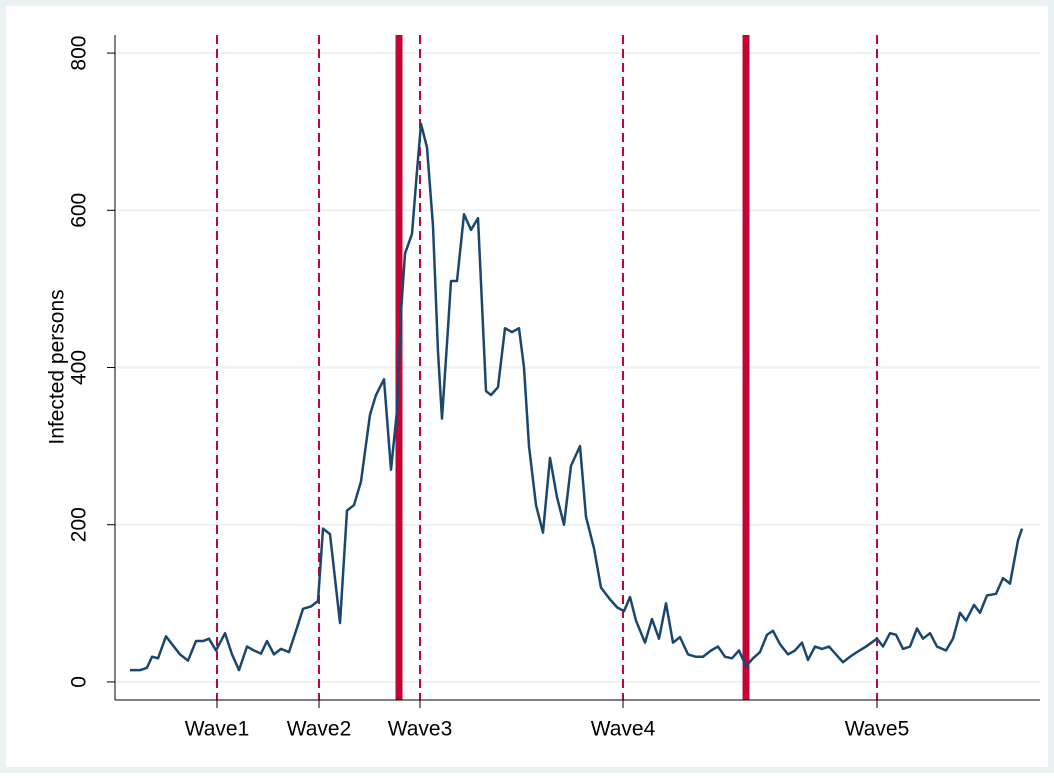 The width and height of the screenshot is (1054, 778). I want to click on x-tick-label: Wave3, so click(420, 729).